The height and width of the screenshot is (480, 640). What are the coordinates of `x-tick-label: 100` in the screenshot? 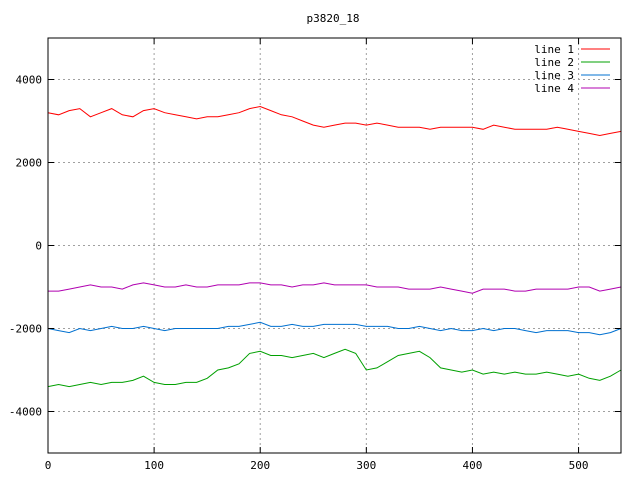 It's located at (154, 465).